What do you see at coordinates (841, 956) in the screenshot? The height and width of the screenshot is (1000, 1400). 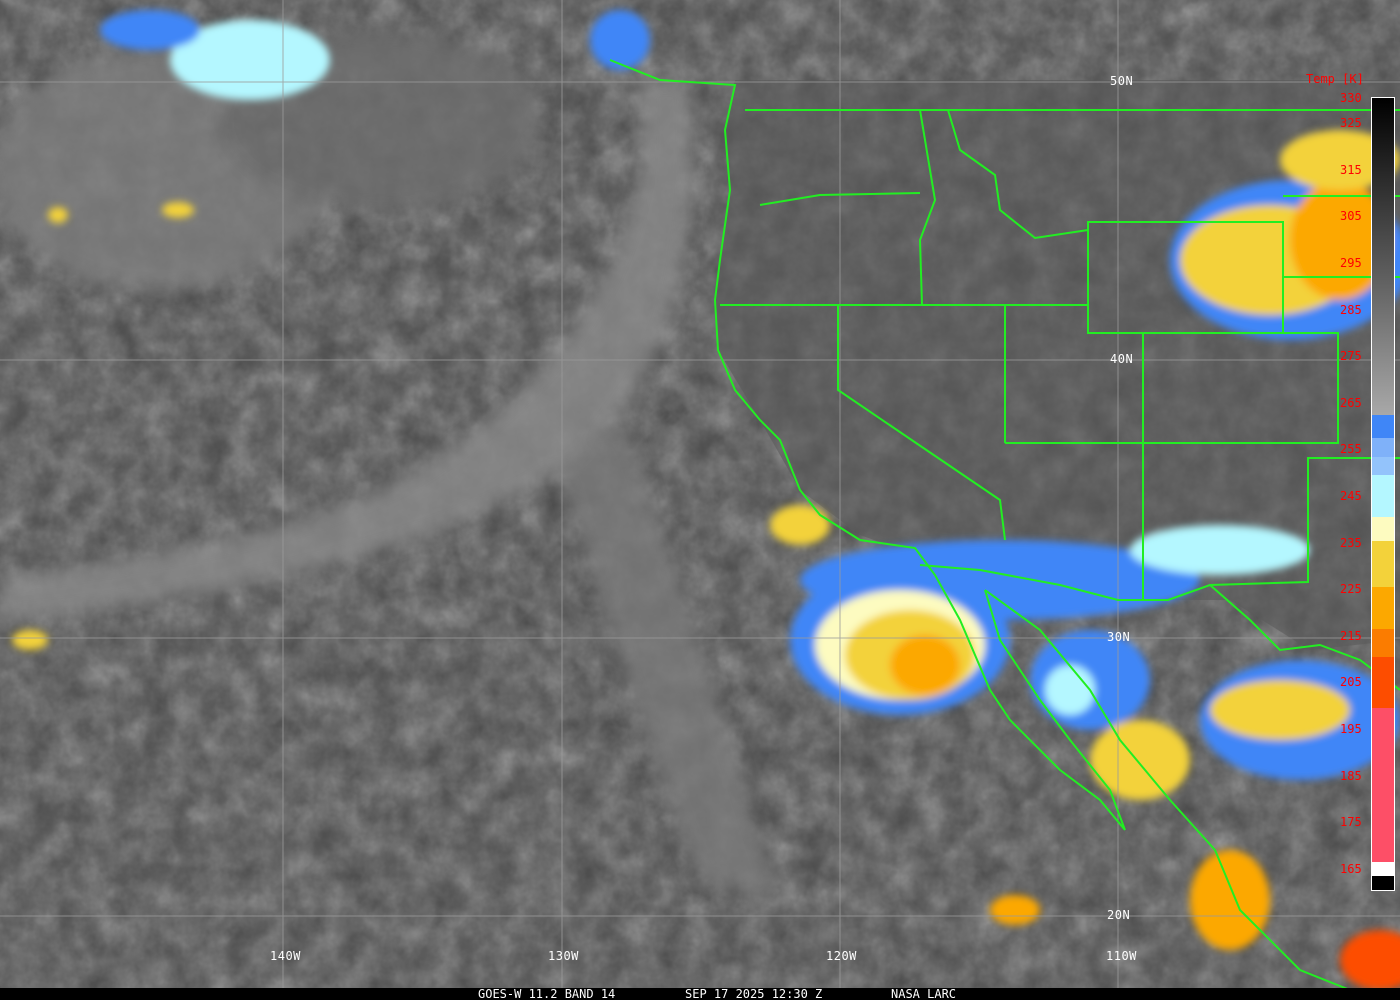 I see `lon-label-120w: 120W` at bounding box center [841, 956].